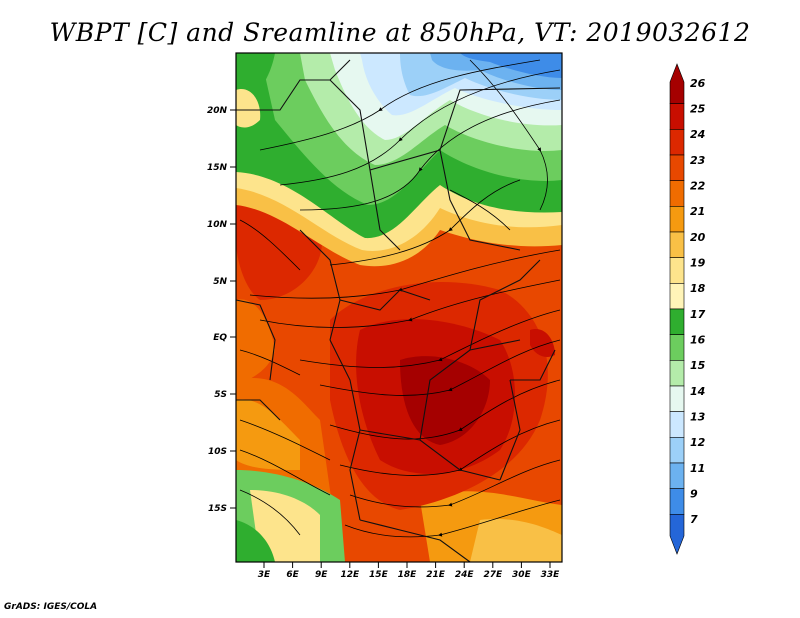 This screenshot has height=618, width=800. I want to click on colorbar-label: 14, so click(697, 391).